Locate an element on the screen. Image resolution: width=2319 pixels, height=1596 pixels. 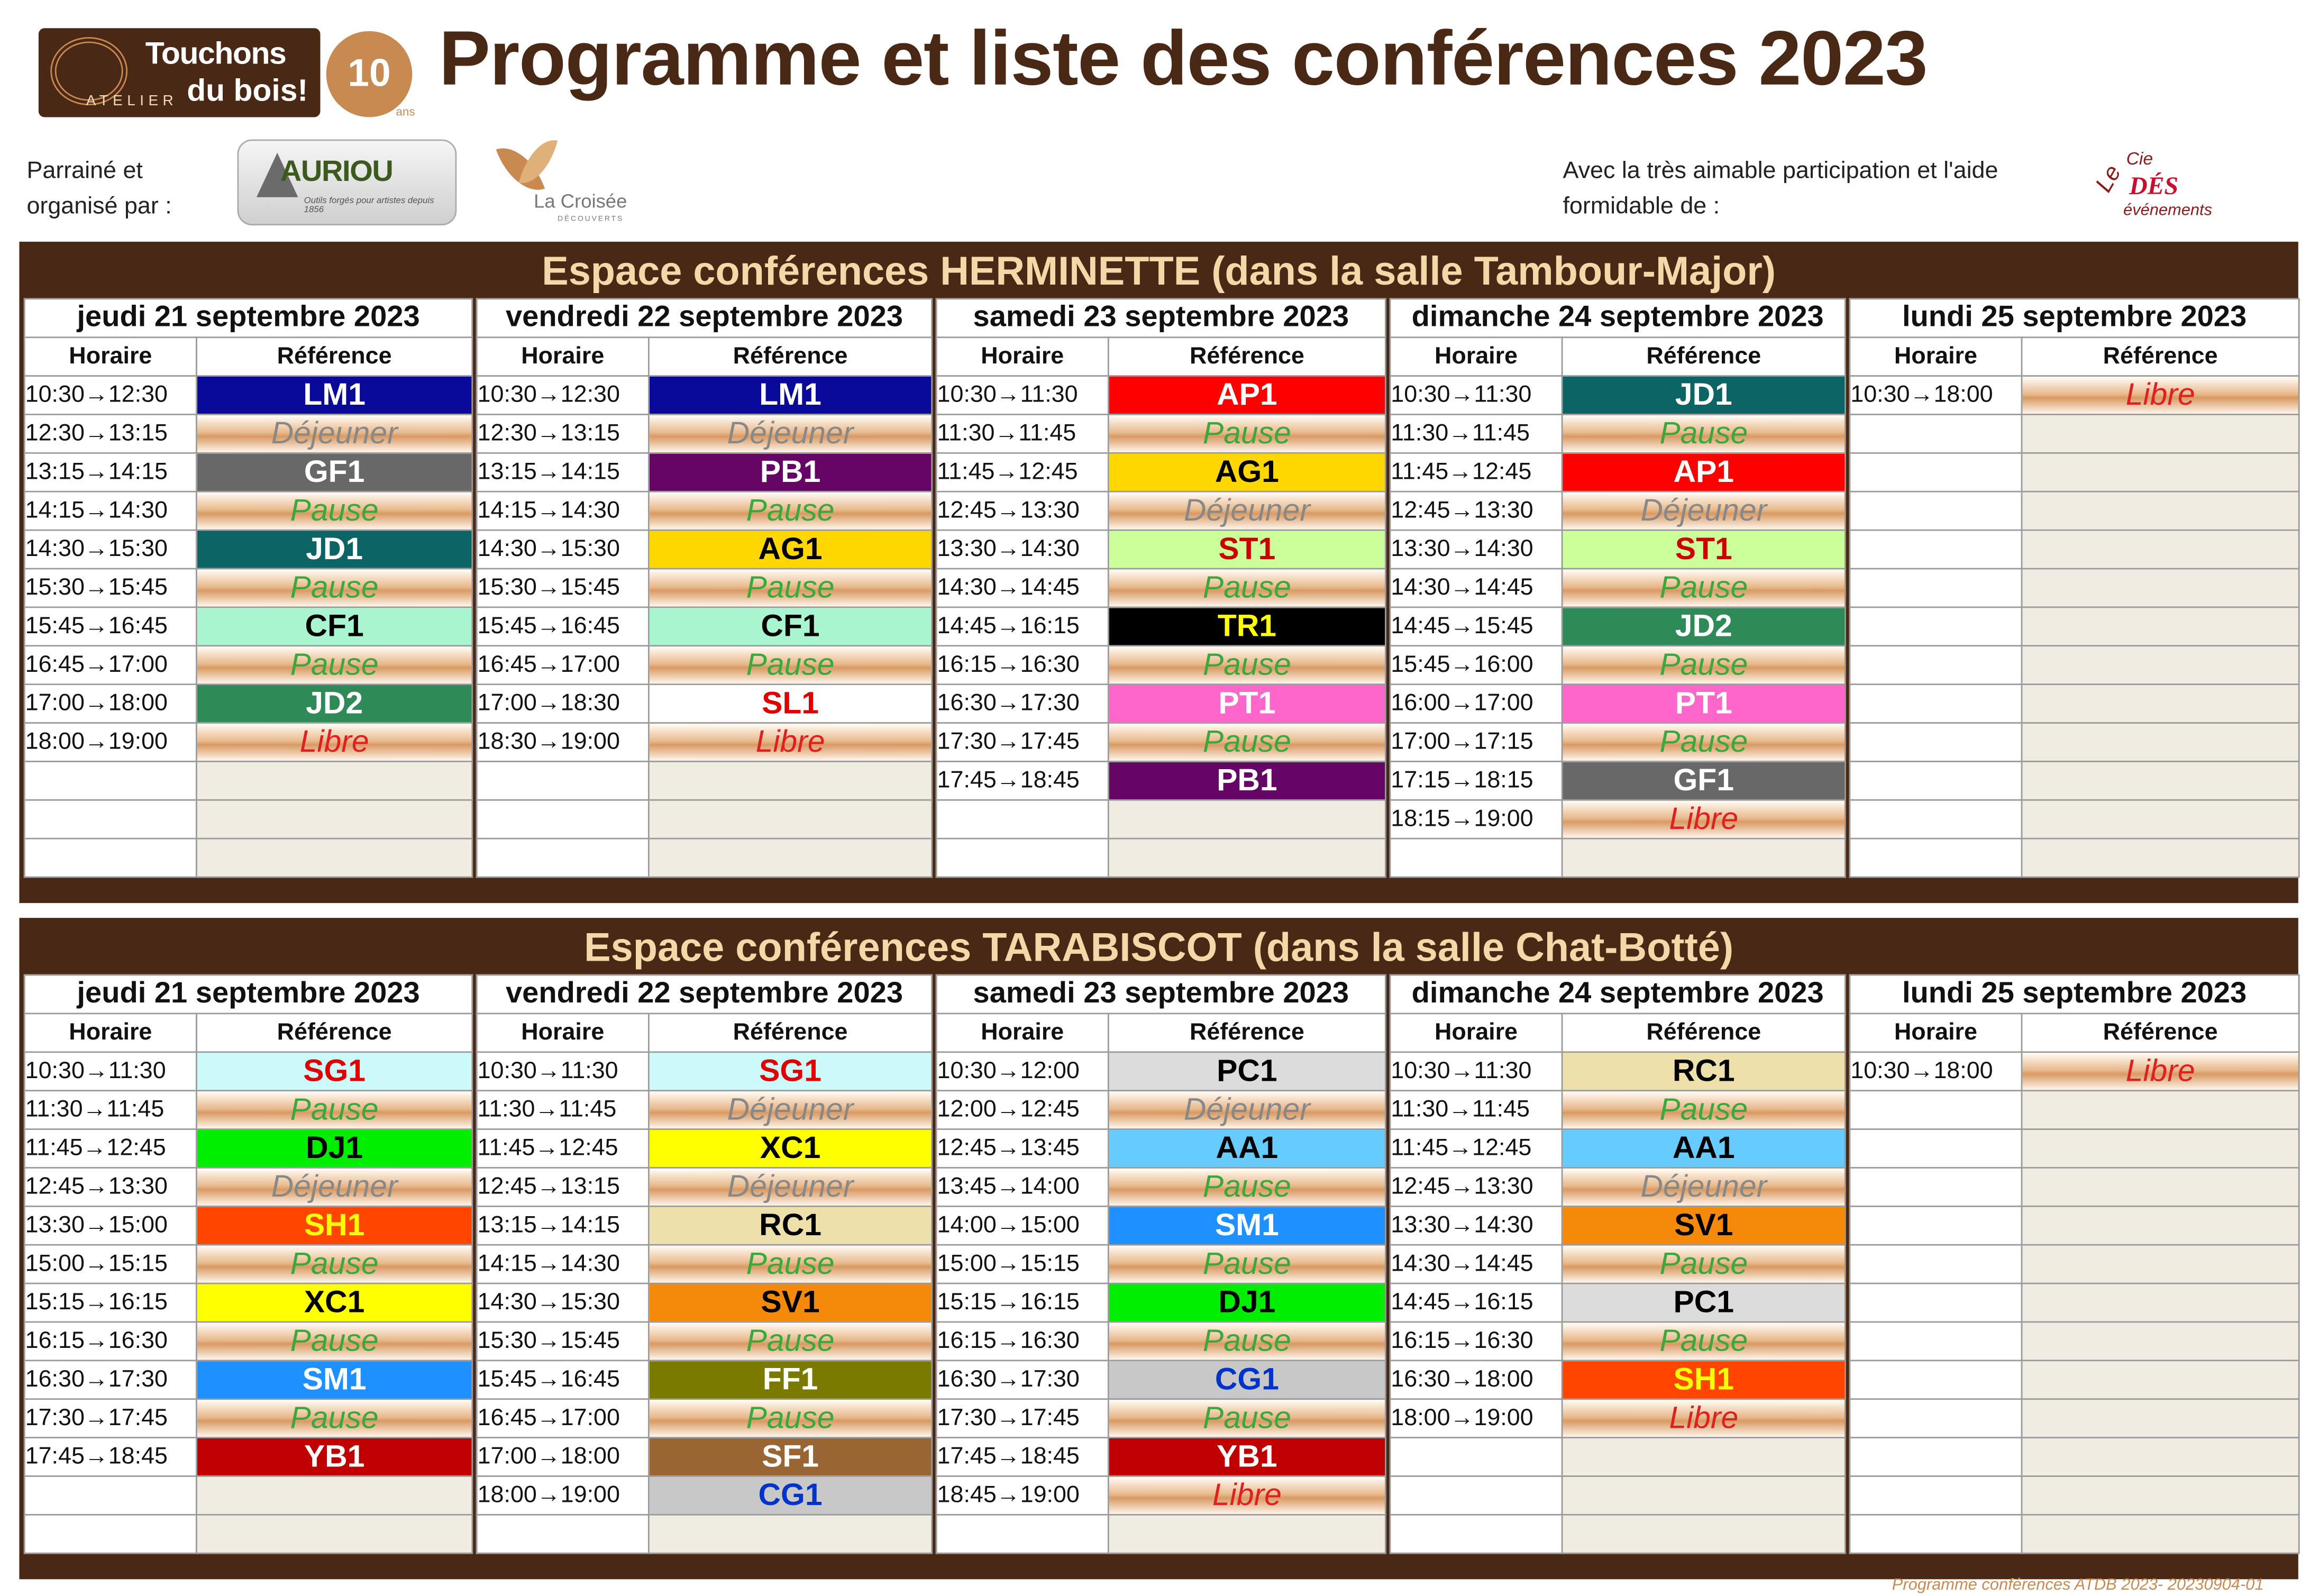
table-row: 12:45→13:15 Déjeuner is located at coordinates (704, 1187).